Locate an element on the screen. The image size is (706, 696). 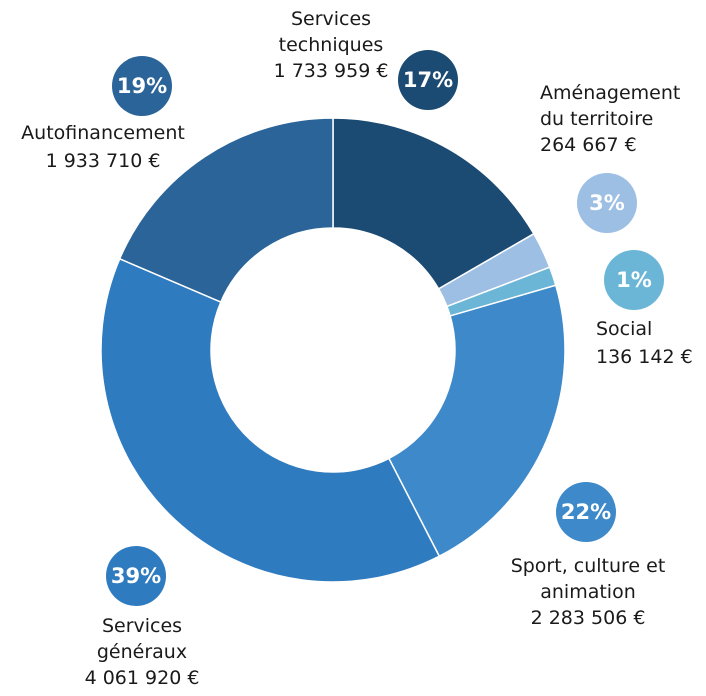
percent-label: 1% is located at coordinates (634, 280).